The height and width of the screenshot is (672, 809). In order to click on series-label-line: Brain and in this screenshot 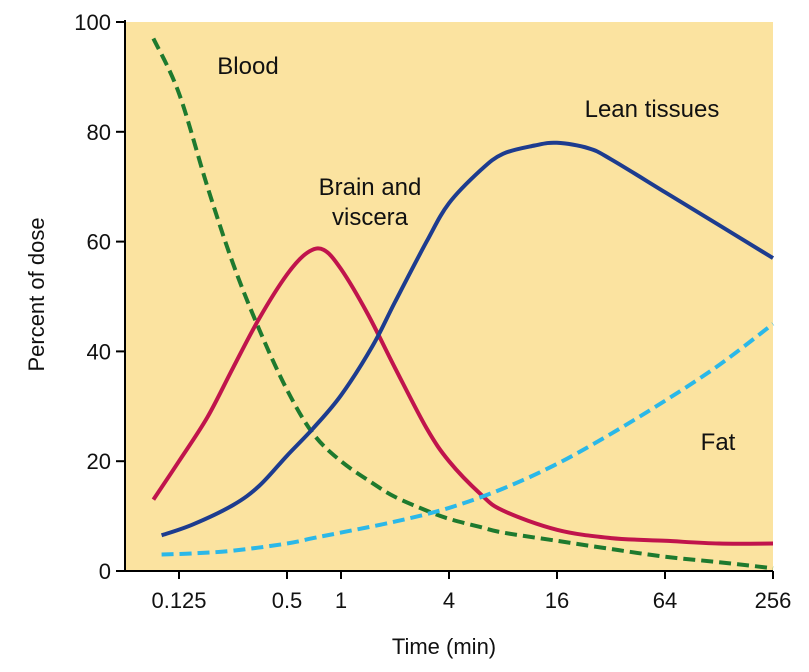, I will do `click(370, 187)`.